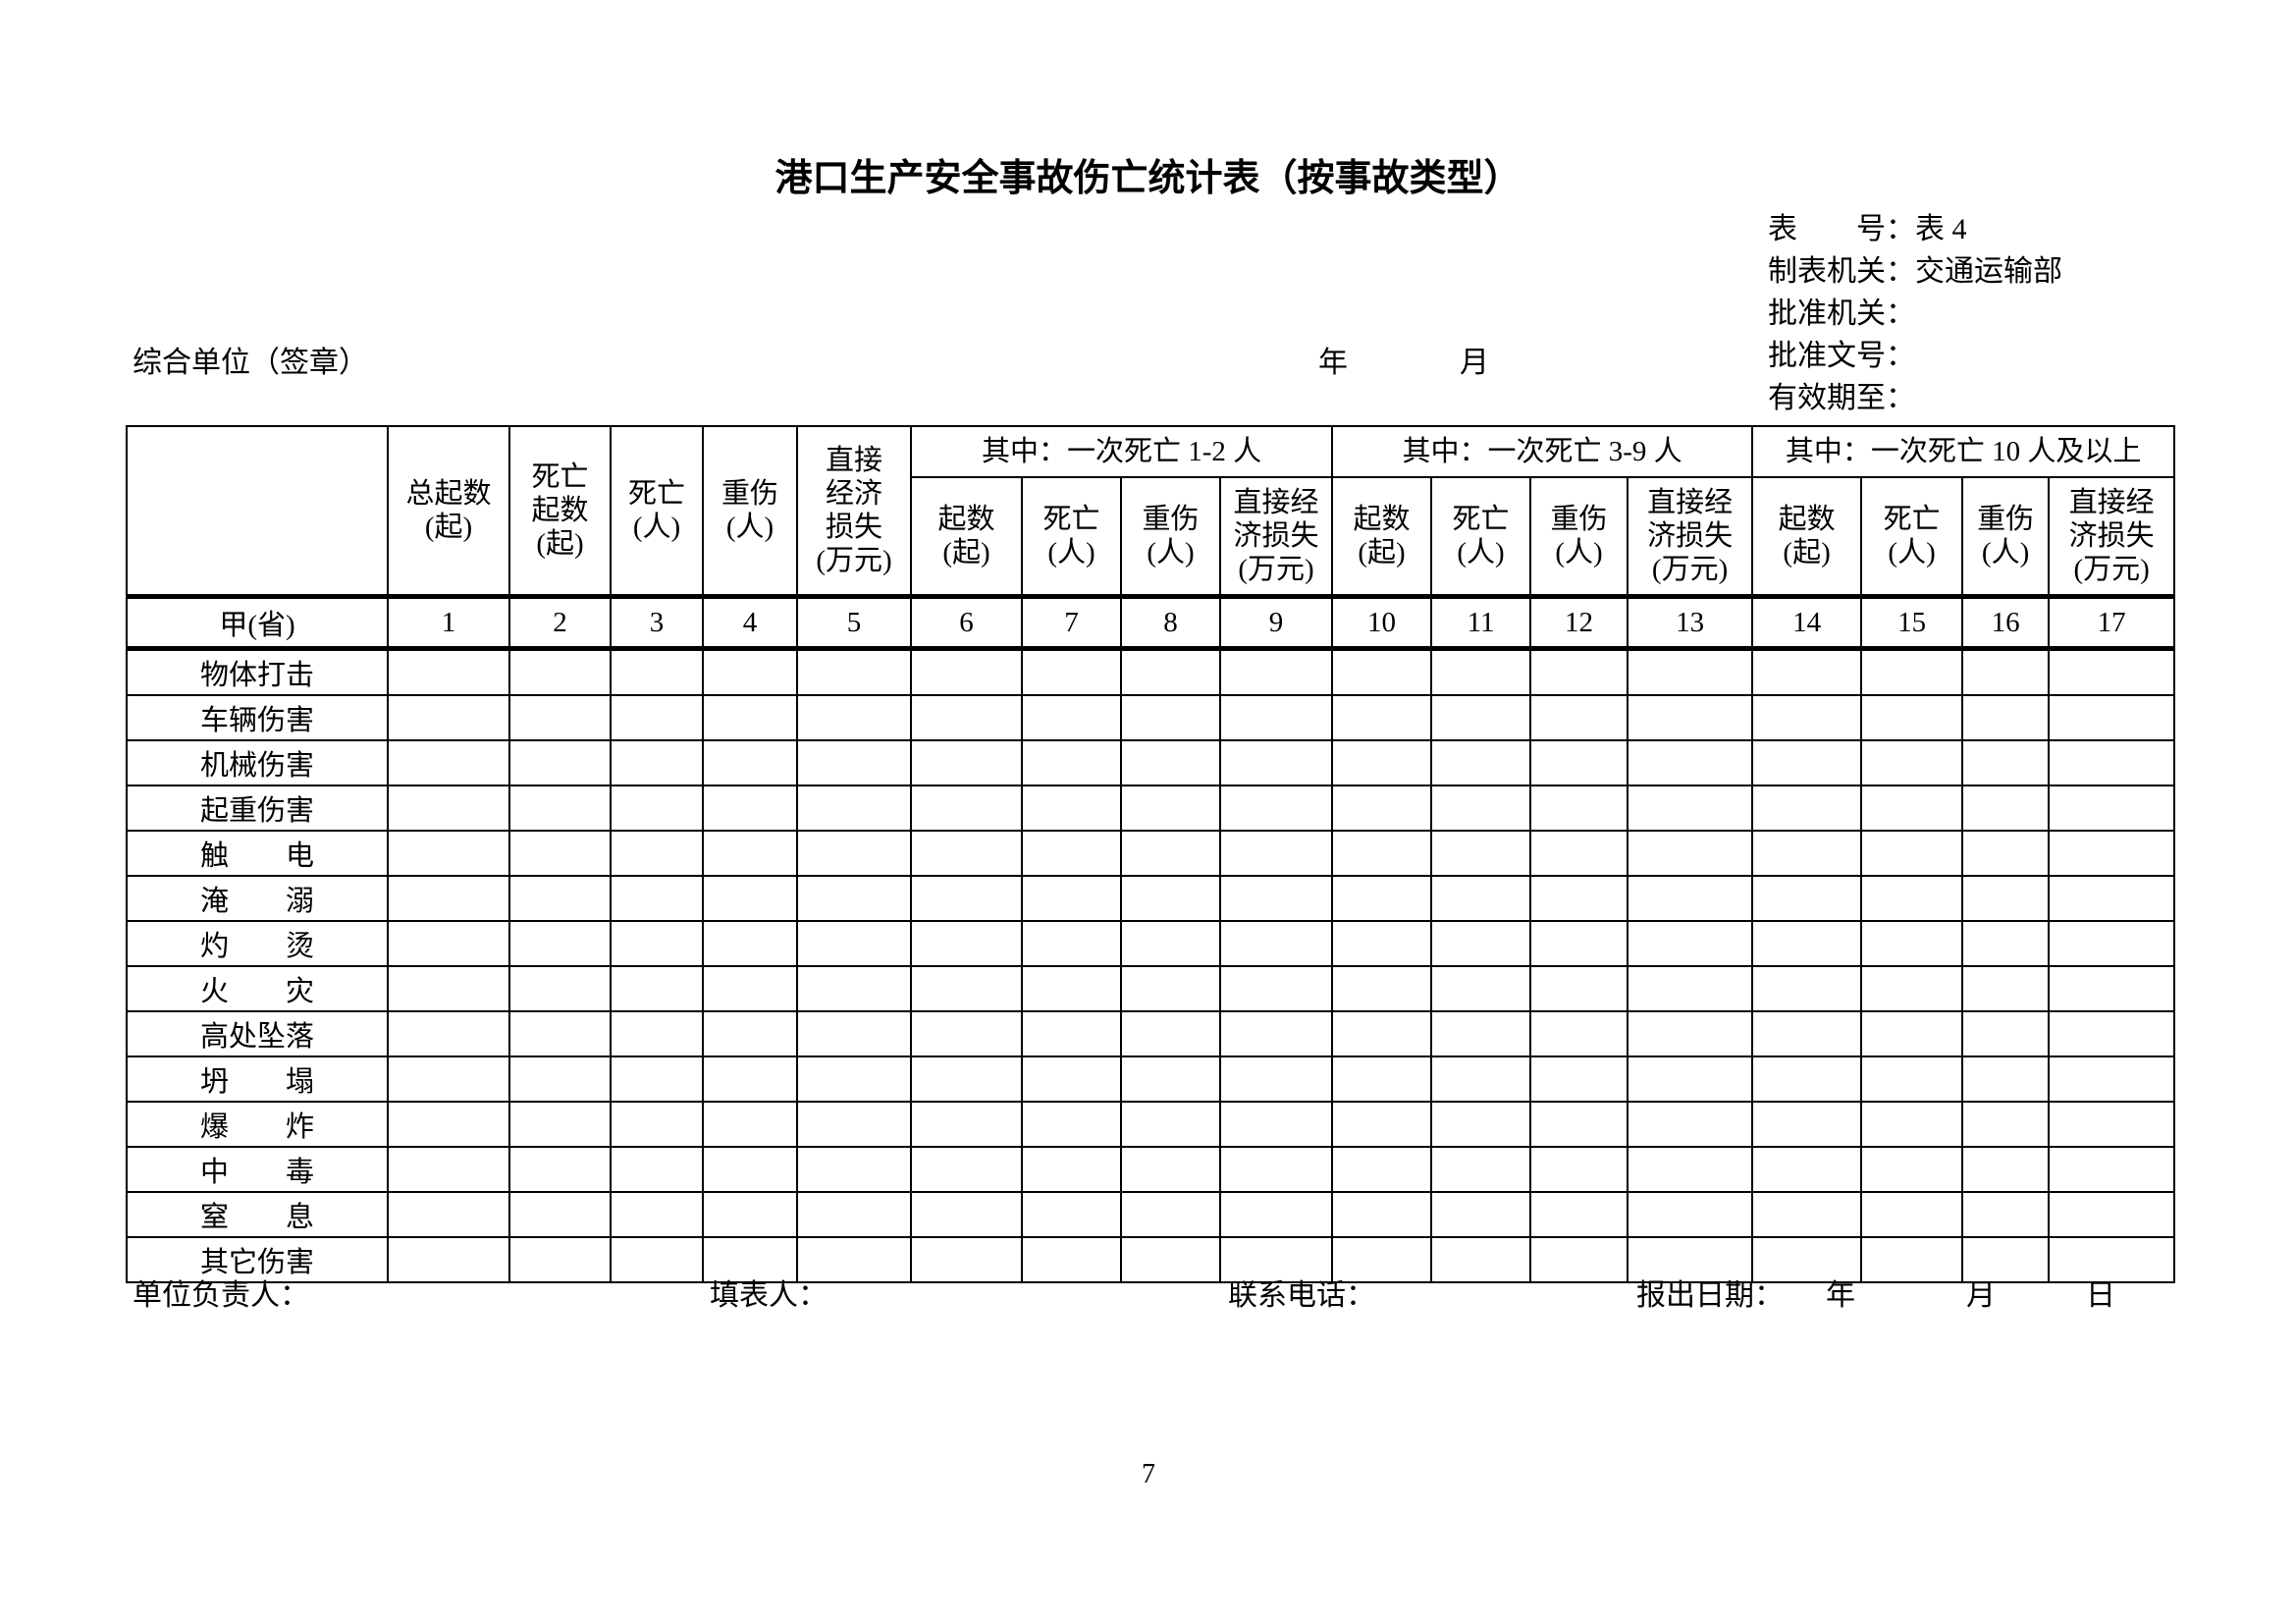 The height and width of the screenshot is (1624, 2296). Describe the element at coordinates (1121, 451) in the screenshot. I see `group-header-deaths-1-2: 其中：一次死亡 1-2 人` at that location.